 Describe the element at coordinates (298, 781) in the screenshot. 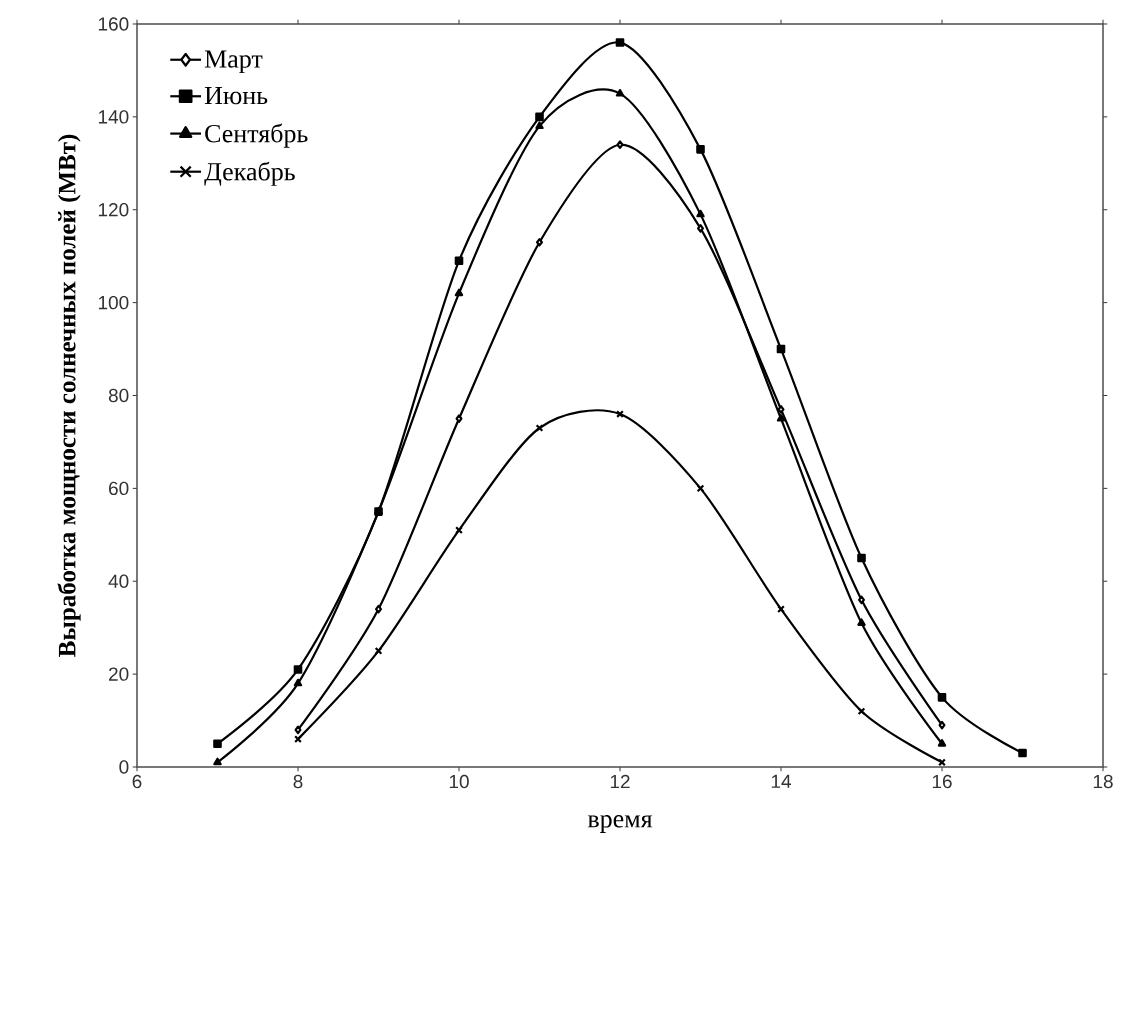

I see `x-tick-label: 8` at that location.